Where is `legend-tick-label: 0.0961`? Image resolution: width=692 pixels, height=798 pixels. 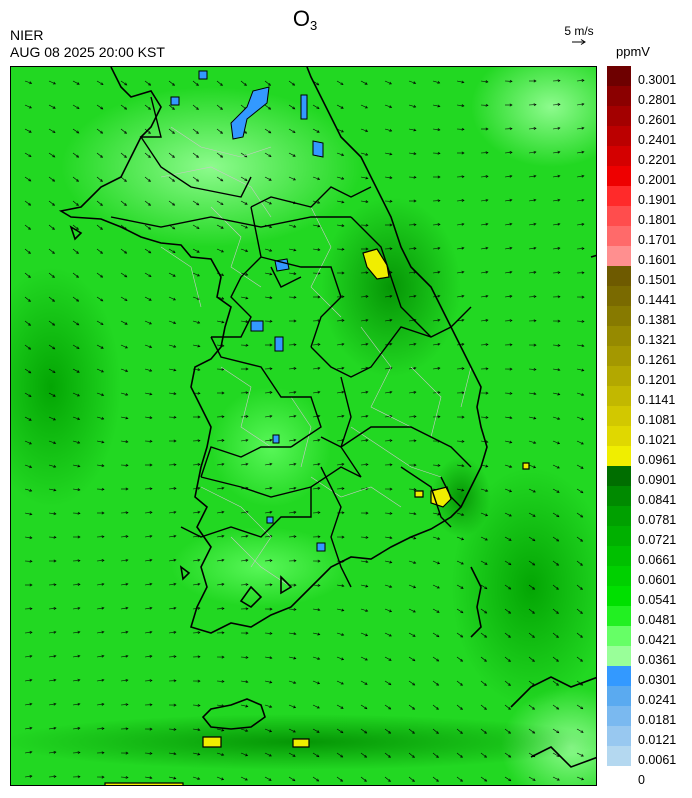
legend-tick-label: 0.0961 is located at coordinates (657, 460).